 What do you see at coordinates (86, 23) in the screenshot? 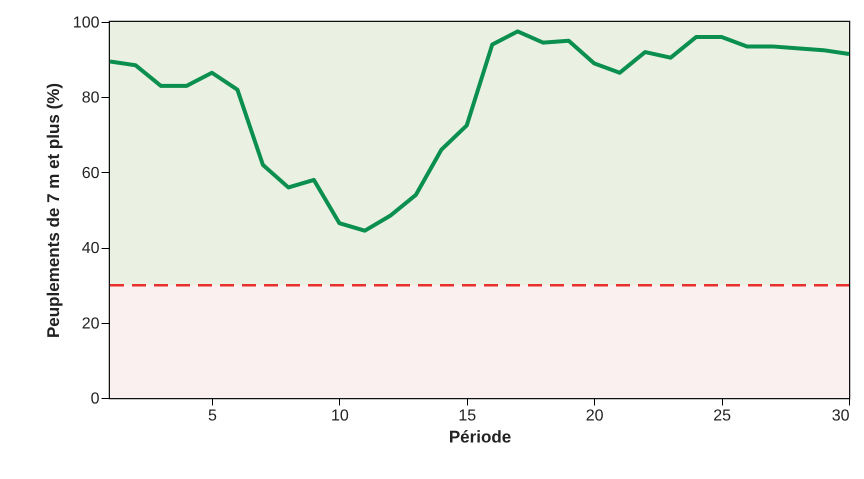
I see `y-tick-label: 100` at bounding box center [86, 23].